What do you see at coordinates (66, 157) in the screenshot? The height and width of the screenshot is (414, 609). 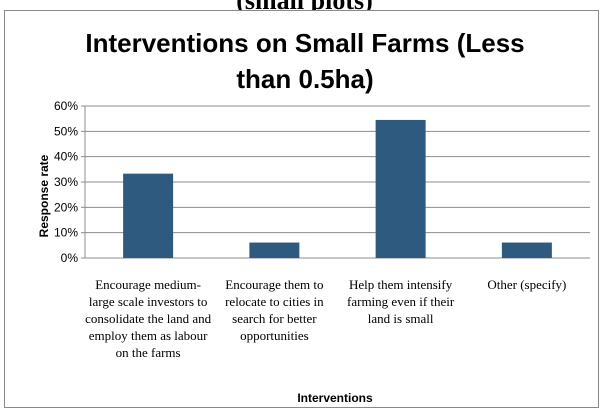 I see `y-tick-label: 40%` at bounding box center [66, 157].